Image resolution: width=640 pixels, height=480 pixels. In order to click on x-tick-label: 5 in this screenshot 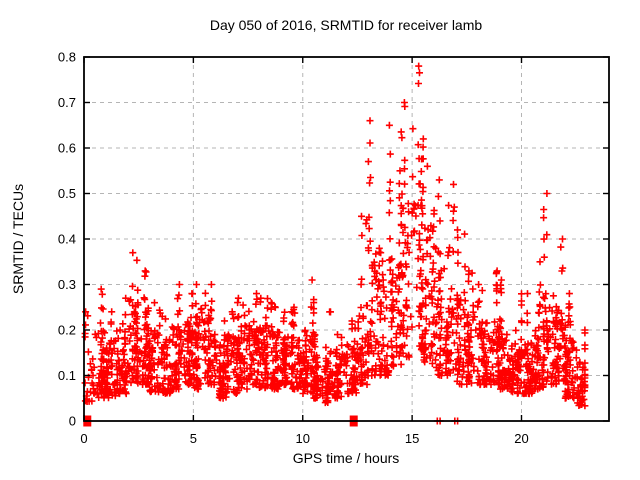, I will do `click(193, 438)`.